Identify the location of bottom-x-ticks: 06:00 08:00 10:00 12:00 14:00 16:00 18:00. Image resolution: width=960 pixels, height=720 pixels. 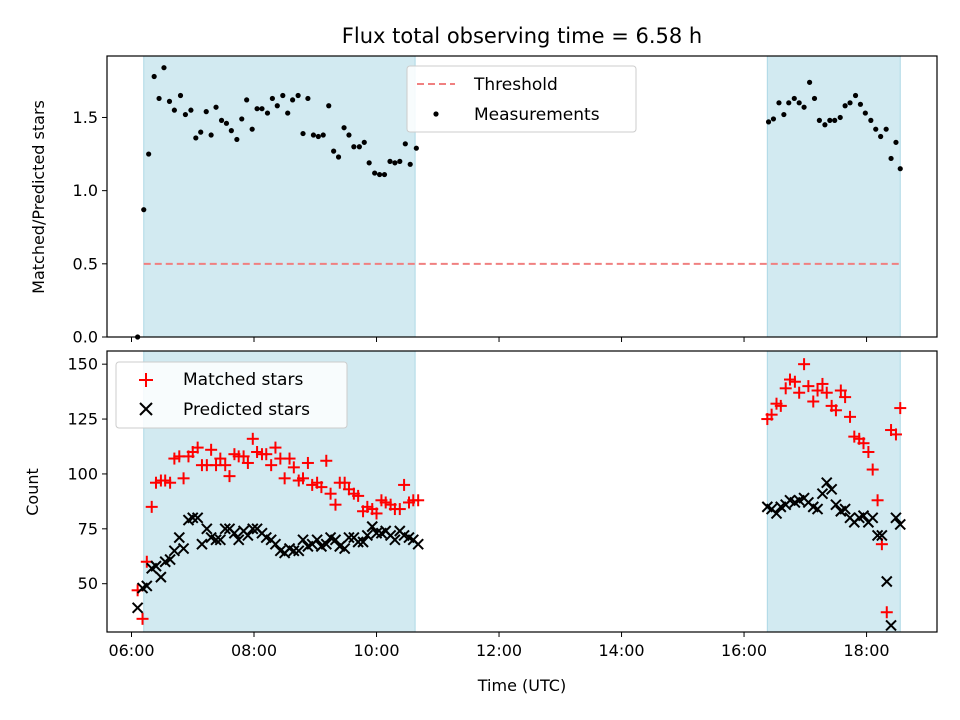
(499, 646).